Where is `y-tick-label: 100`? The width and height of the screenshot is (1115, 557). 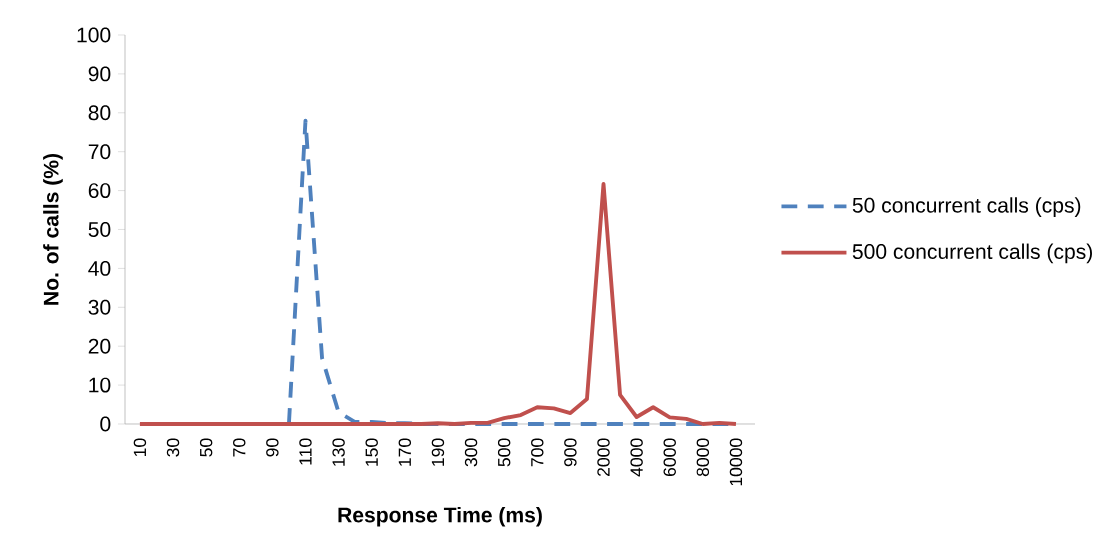 y-tick-label: 100 is located at coordinates (94, 35).